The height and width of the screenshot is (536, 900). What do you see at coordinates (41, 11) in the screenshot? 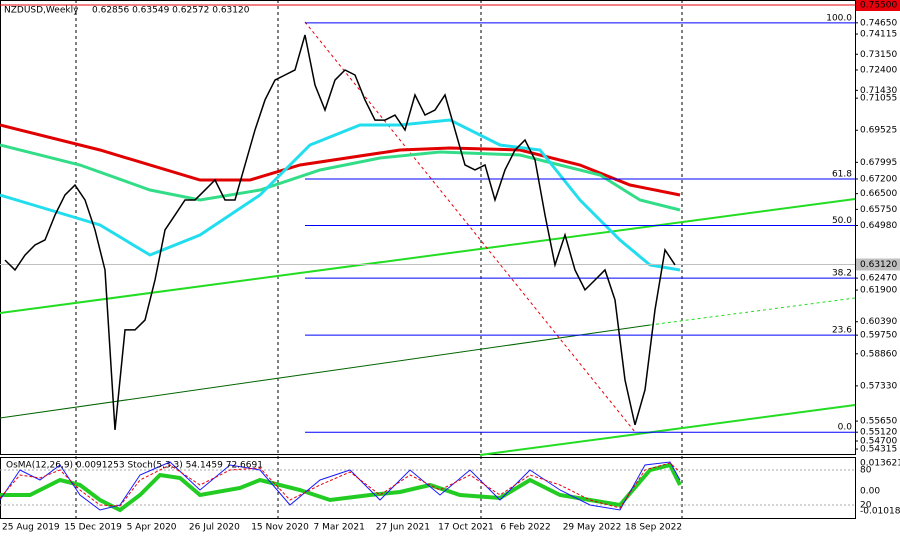
I see `chart-title: NZDUSD,Weekly` at bounding box center [41, 11].